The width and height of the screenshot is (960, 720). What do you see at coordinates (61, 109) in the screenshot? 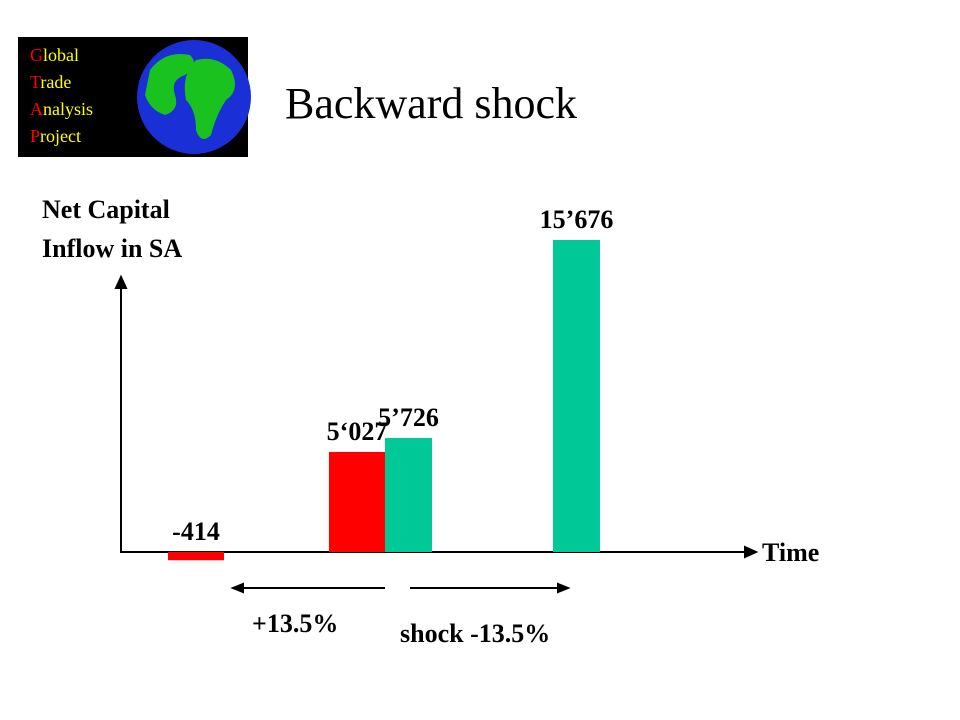
I see `logo-line: Analysis` at bounding box center [61, 109].